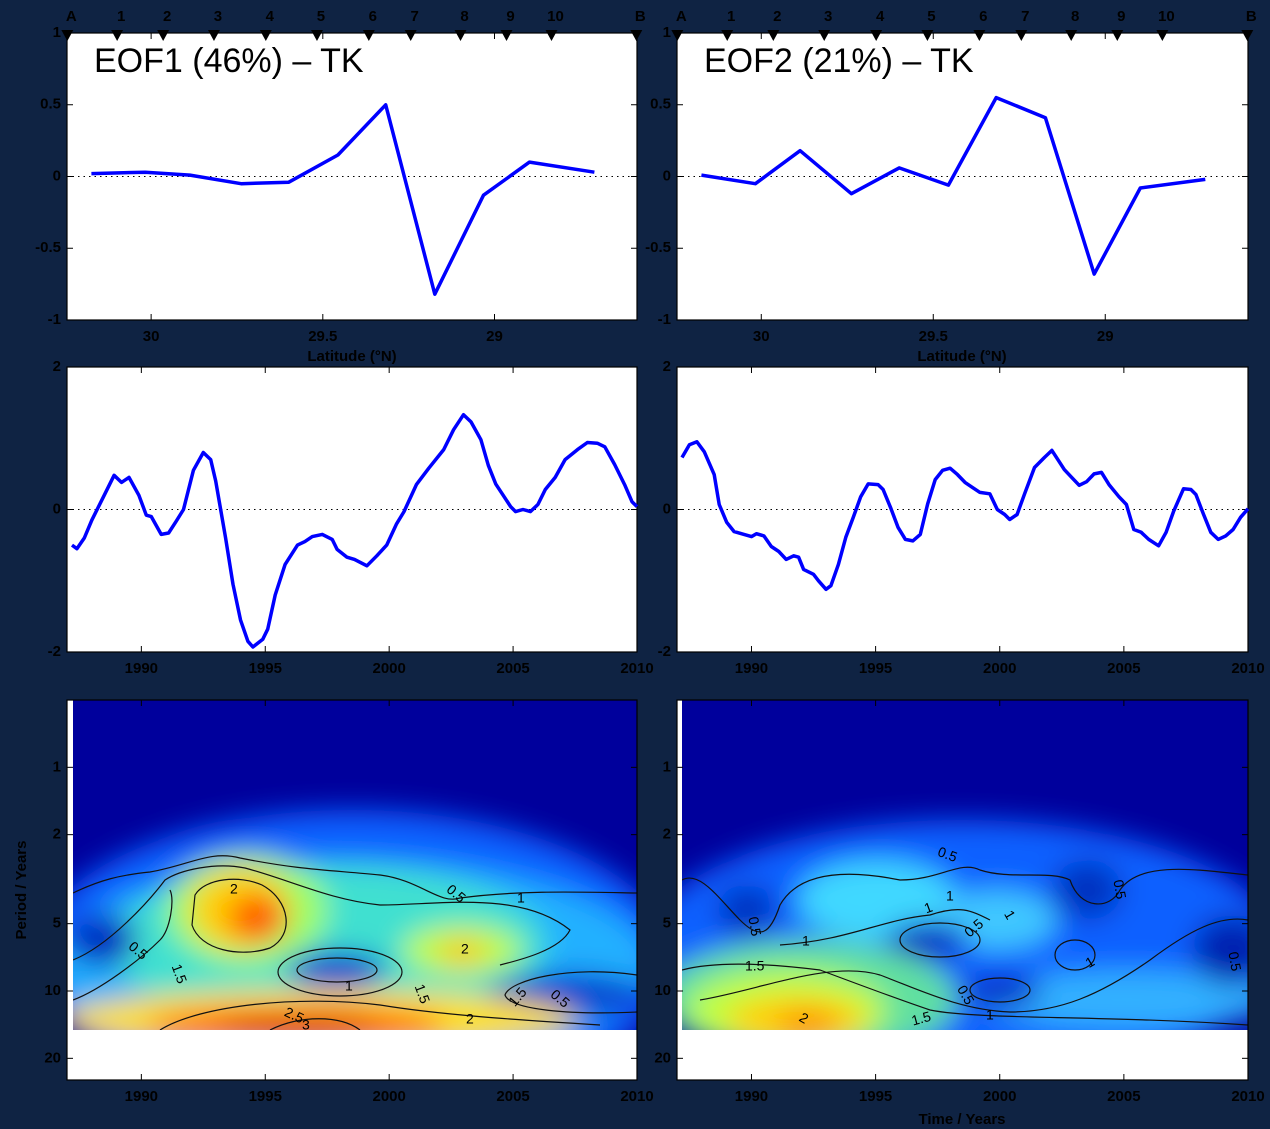 The width and height of the screenshot is (1270, 1129). I want to click on station-label: 4, so click(270, 16).